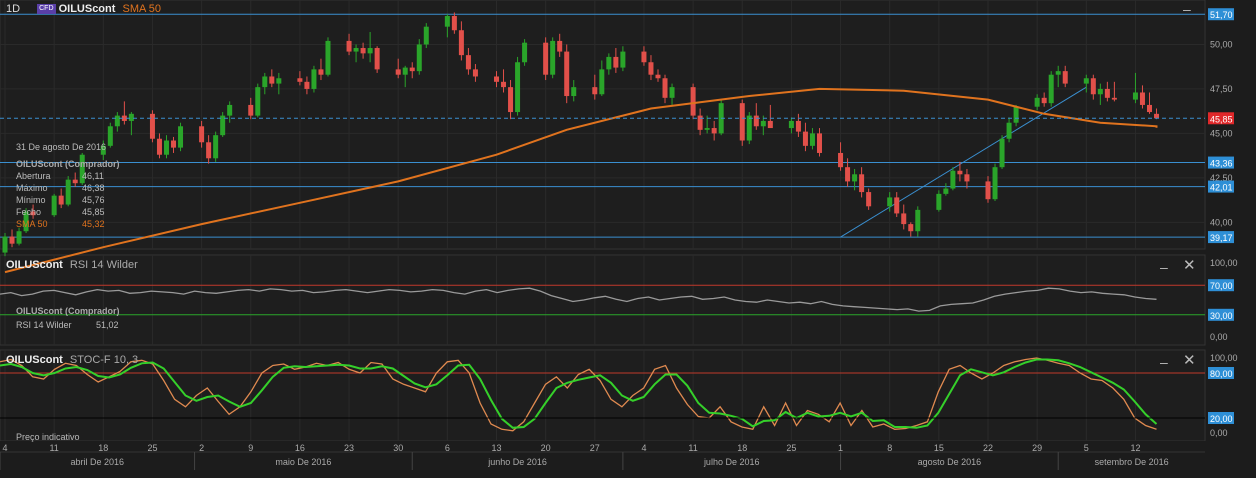 The image size is (1256, 478). Describe the element at coordinates (68, 164) in the screenshot. I see `info-title: OILUScont (Comprador)` at that location.